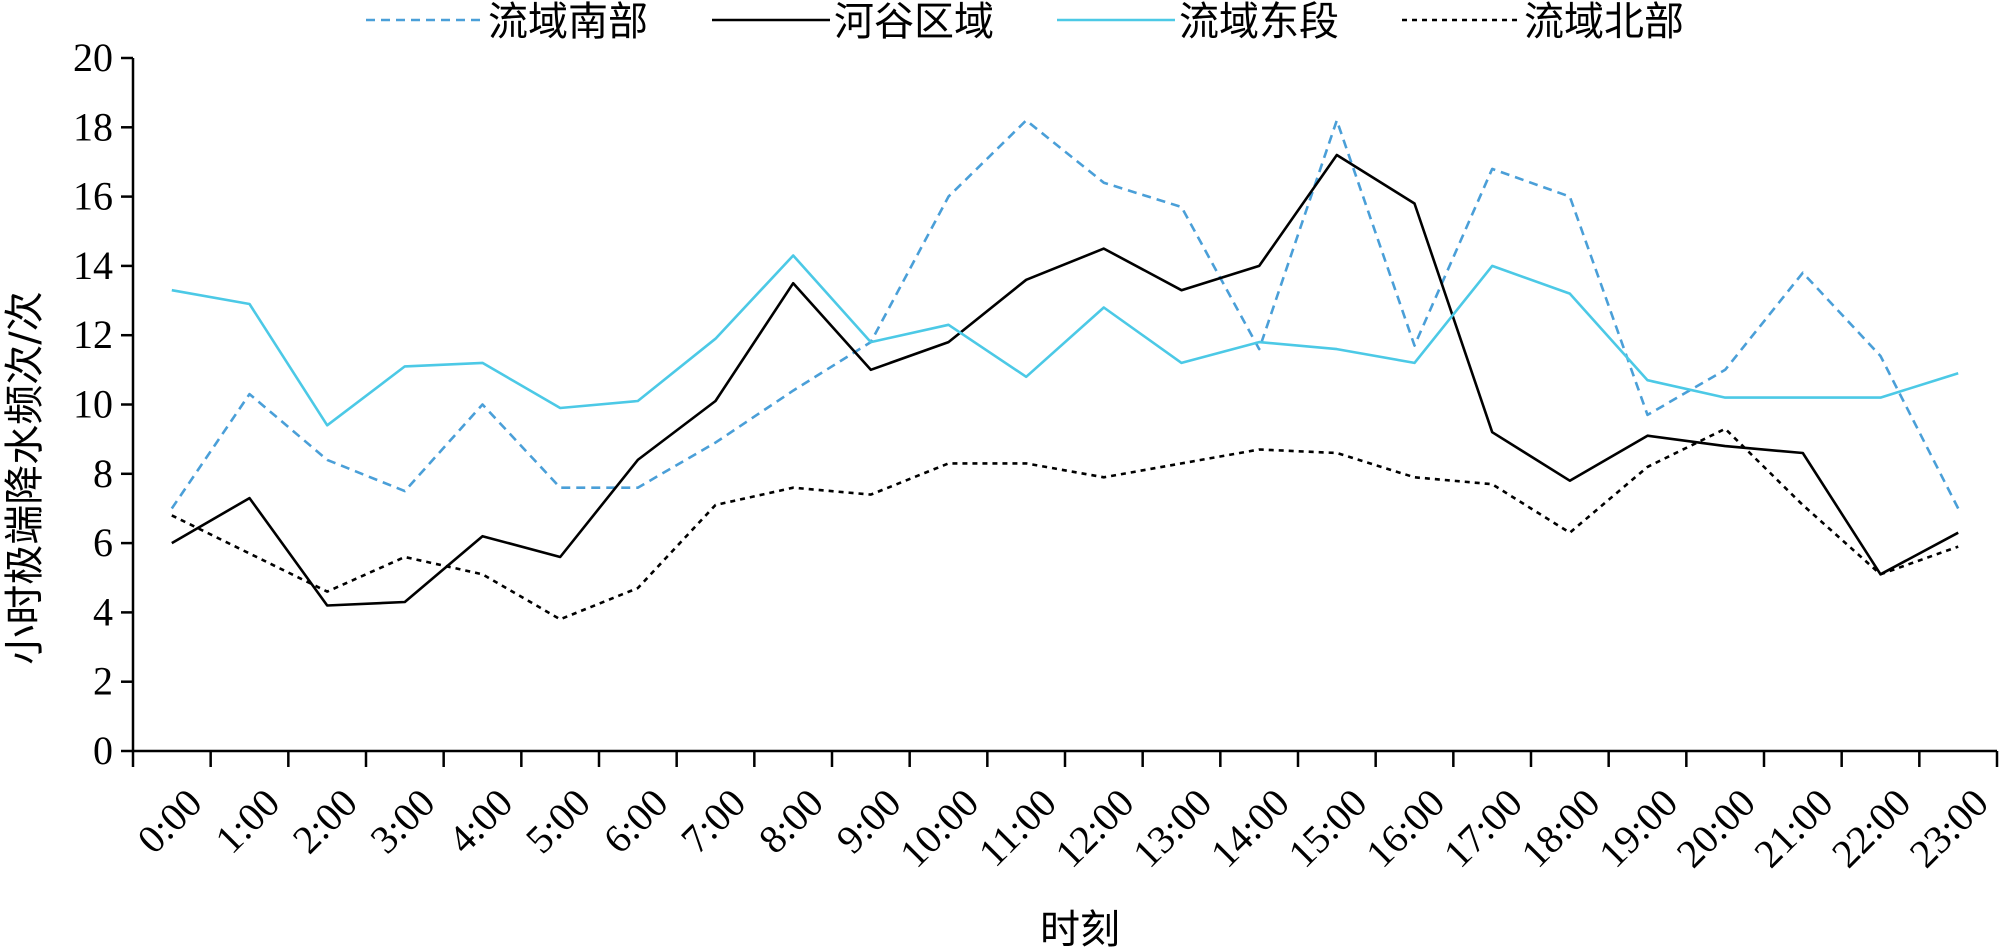  What do you see at coordinates (791, 821) in the screenshot?
I see `x-tick-label: 8:00` at bounding box center [791, 821].